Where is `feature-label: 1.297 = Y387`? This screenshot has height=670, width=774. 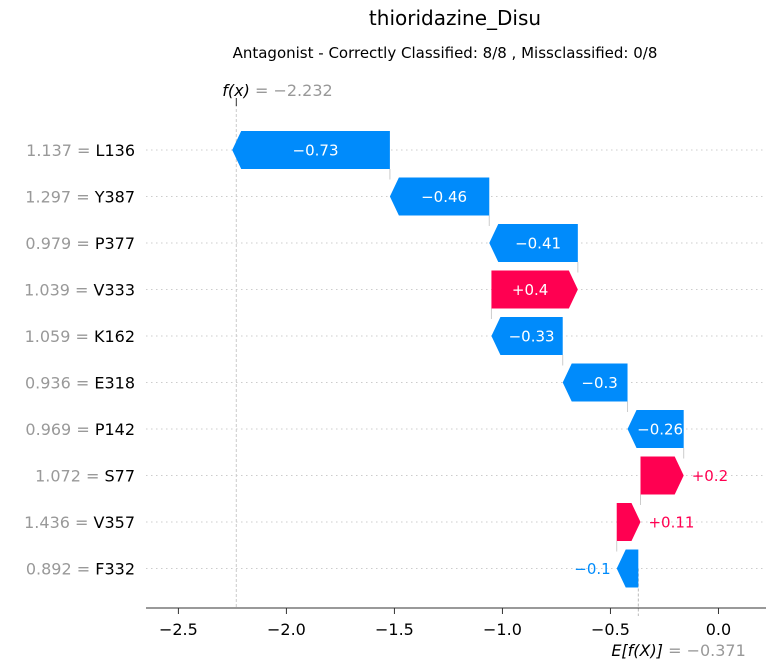 feature-label: 1.297 = Y387 is located at coordinates (80, 197).